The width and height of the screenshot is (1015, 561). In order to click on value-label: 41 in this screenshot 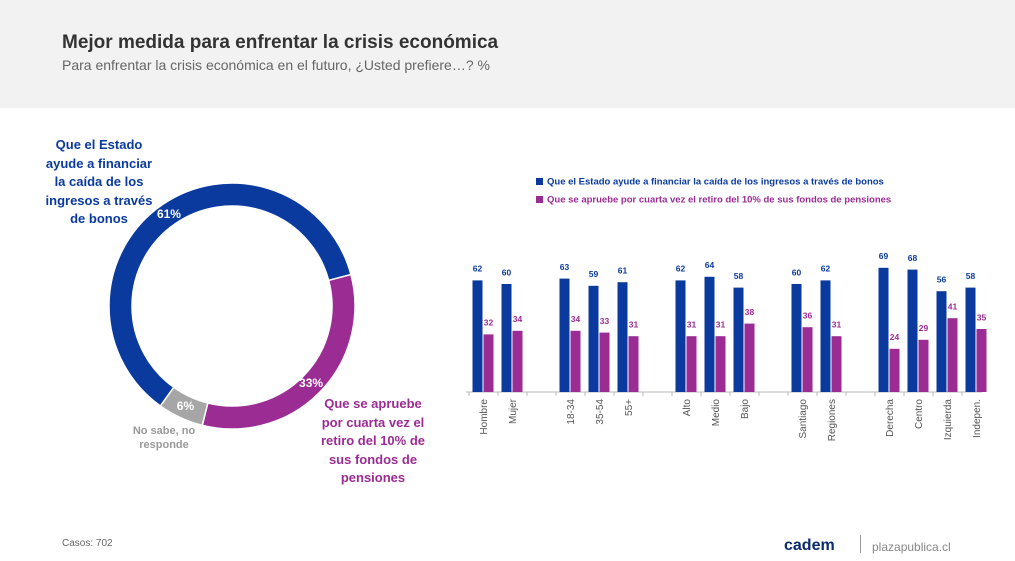, I will do `click(953, 306)`.